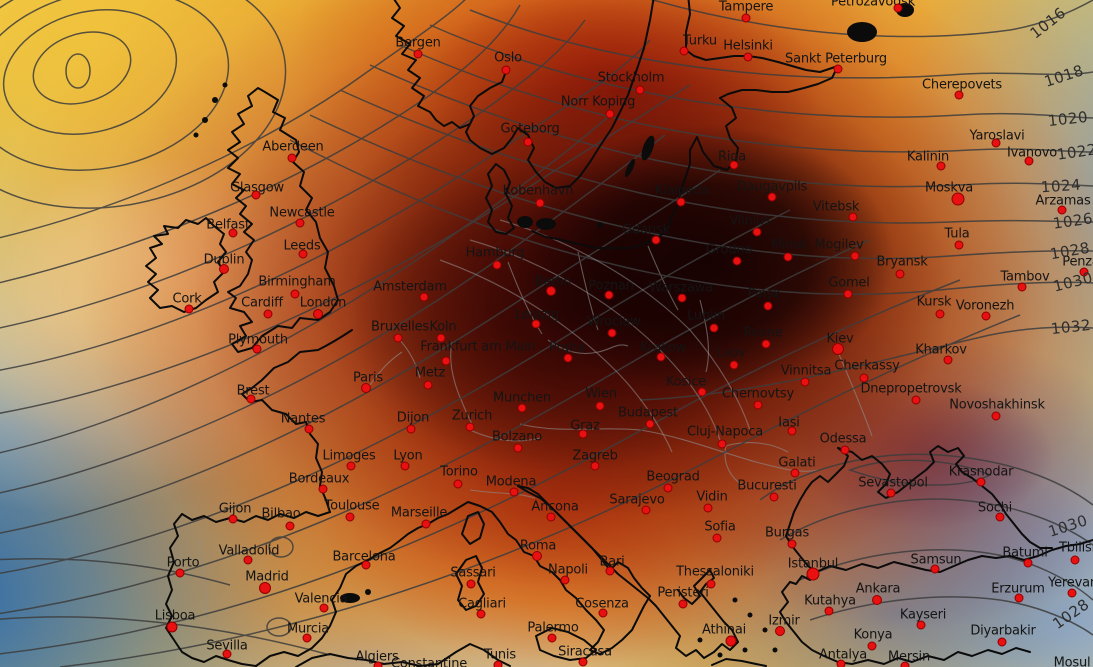 This screenshot has width=1093, height=667. Describe the element at coordinates (836, 207) in the screenshot. I see `city-label: Vitebsk` at that location.